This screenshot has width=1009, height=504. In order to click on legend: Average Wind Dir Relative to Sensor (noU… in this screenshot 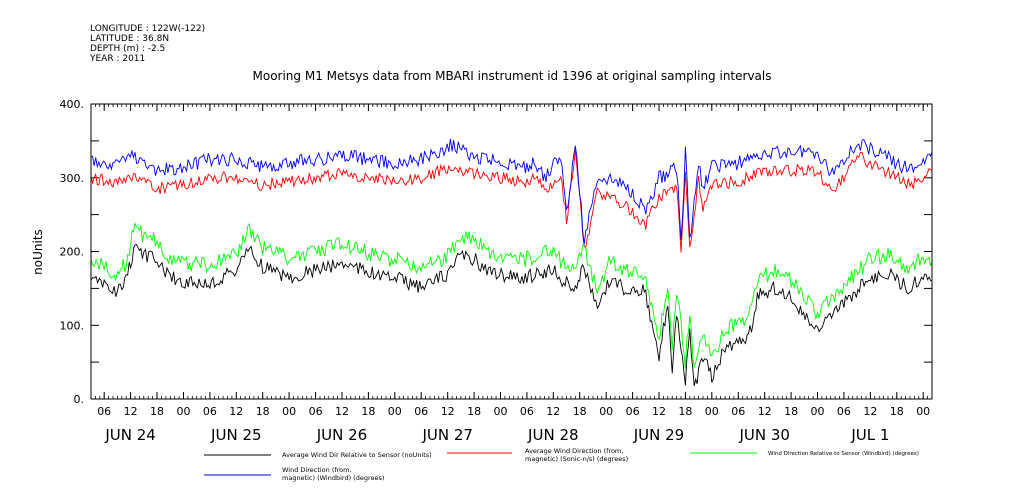, I will do `click(561, 464)`.